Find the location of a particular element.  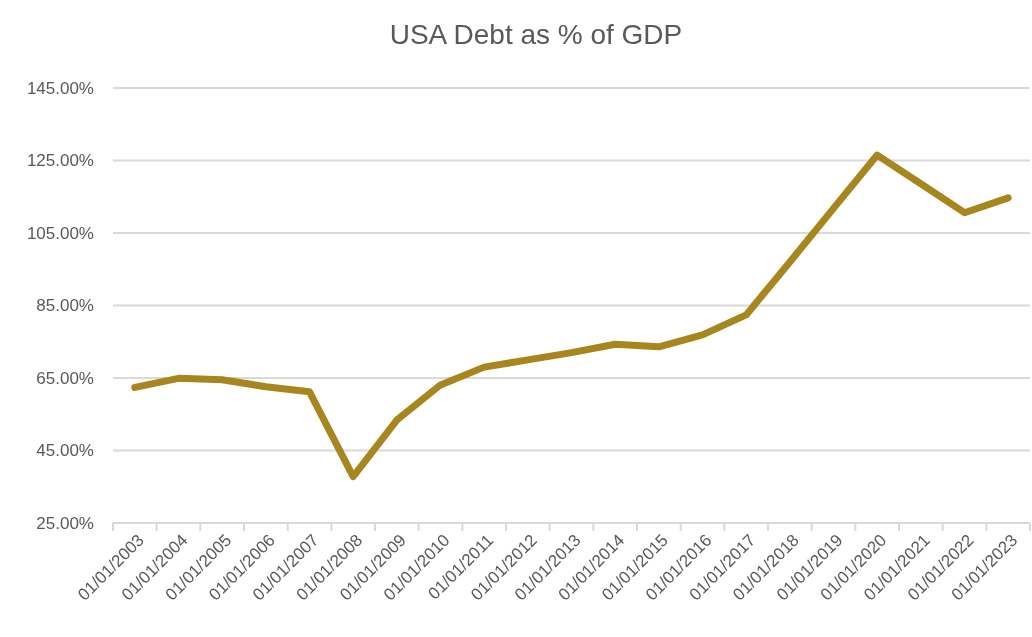

y-tick-label: 105.00% is located at coordinates (60, 233).